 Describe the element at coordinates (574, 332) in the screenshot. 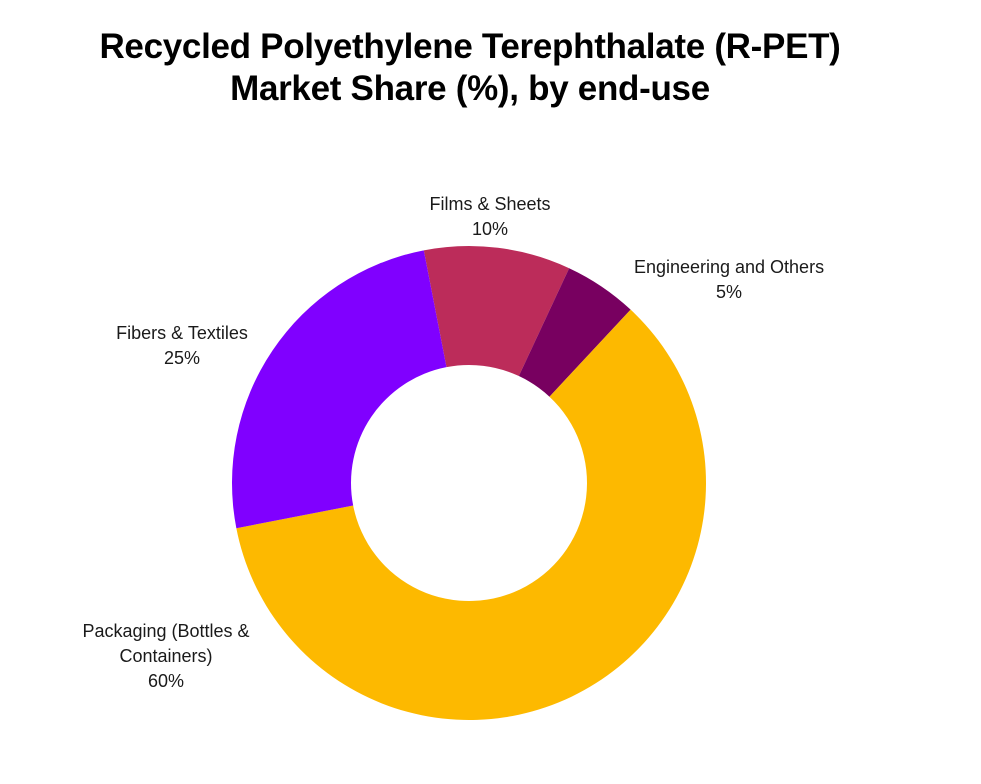

I see `slice-engineering-and-others` at that location.